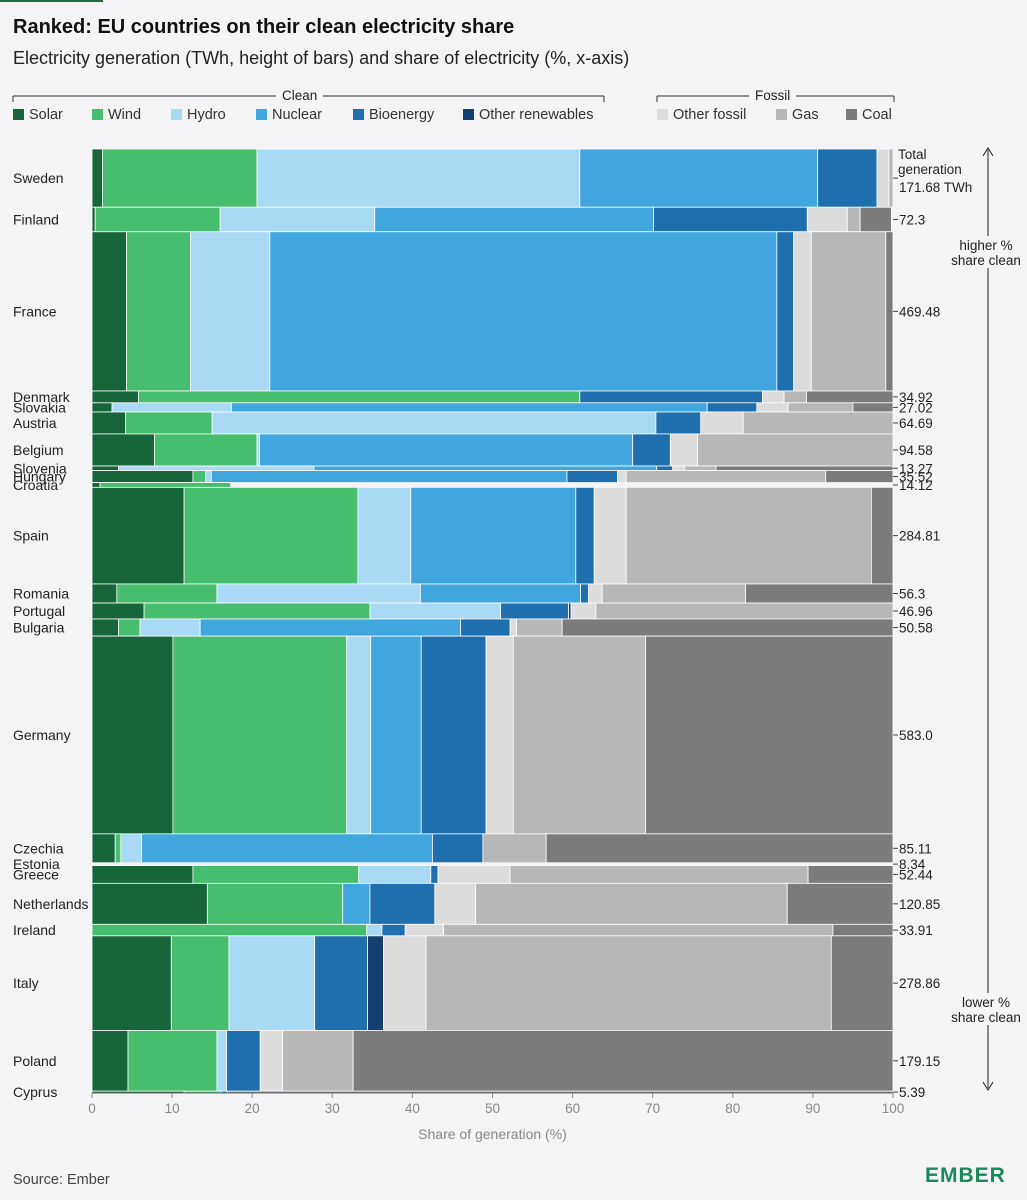 The image size is (1027, 1200). Describe the element at coordinates (180, 178) in the screenshot. I see `bar-segment-sweden-wind` at that location.